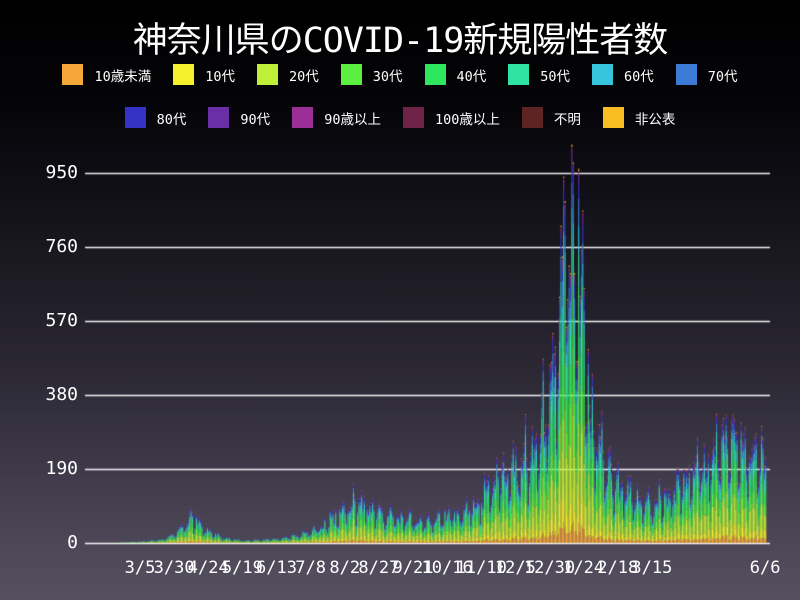 The image size is (800, 600). Describe the element at coordinates (618, 568) in the screenshot. I see `x-axis-tick-label: 2/18` at that location.